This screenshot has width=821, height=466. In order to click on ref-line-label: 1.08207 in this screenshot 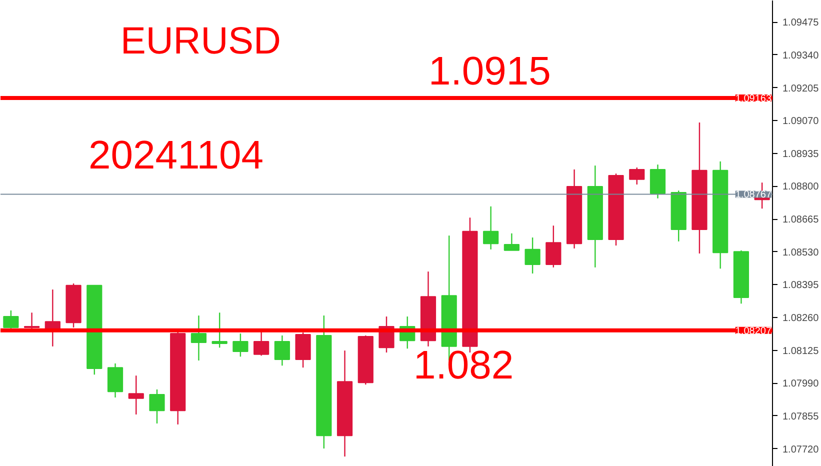, I will do `click(753, 331)`.